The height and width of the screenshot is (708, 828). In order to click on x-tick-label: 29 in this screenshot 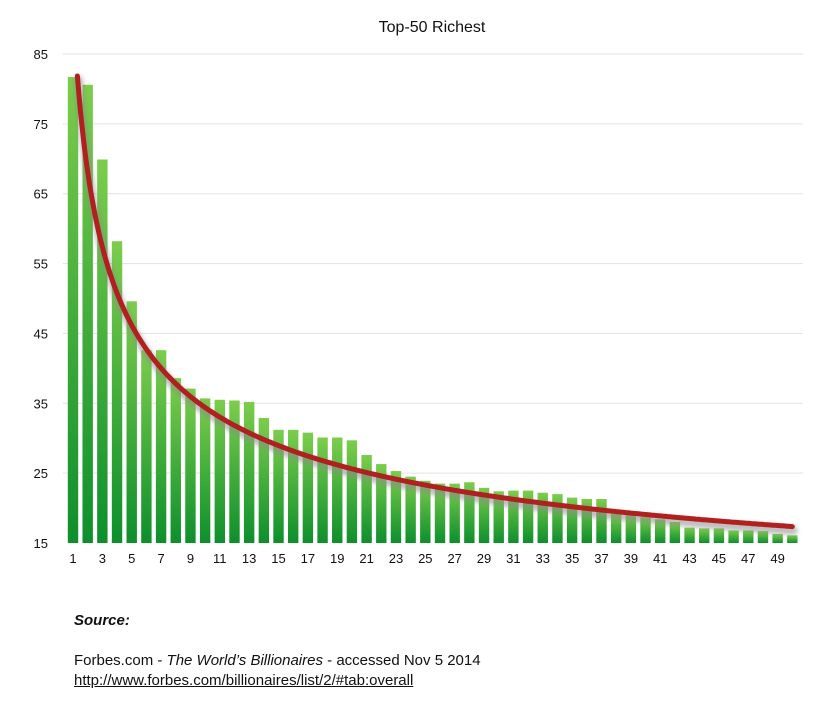, I will do `click(484, 558)`.